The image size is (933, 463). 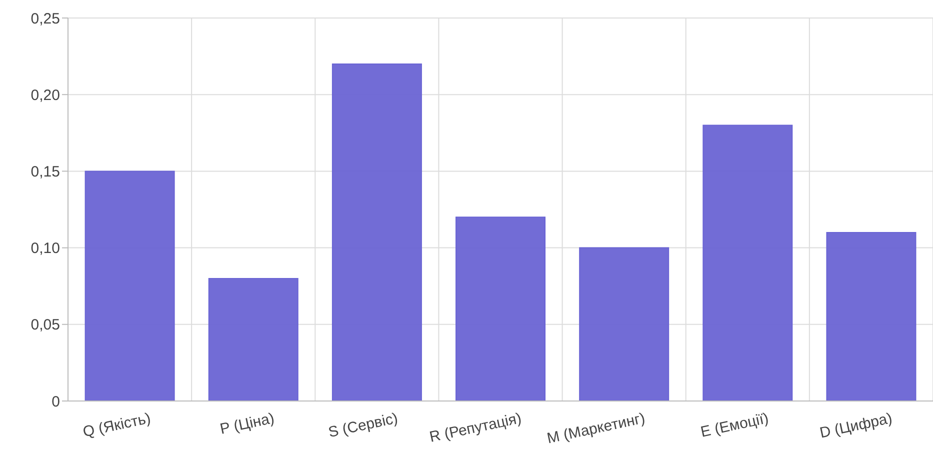 What do you see at coordinates (45, 95) in the screenshot?
I see `y-tick-label: 0,20` at bounding box center [45, 95].